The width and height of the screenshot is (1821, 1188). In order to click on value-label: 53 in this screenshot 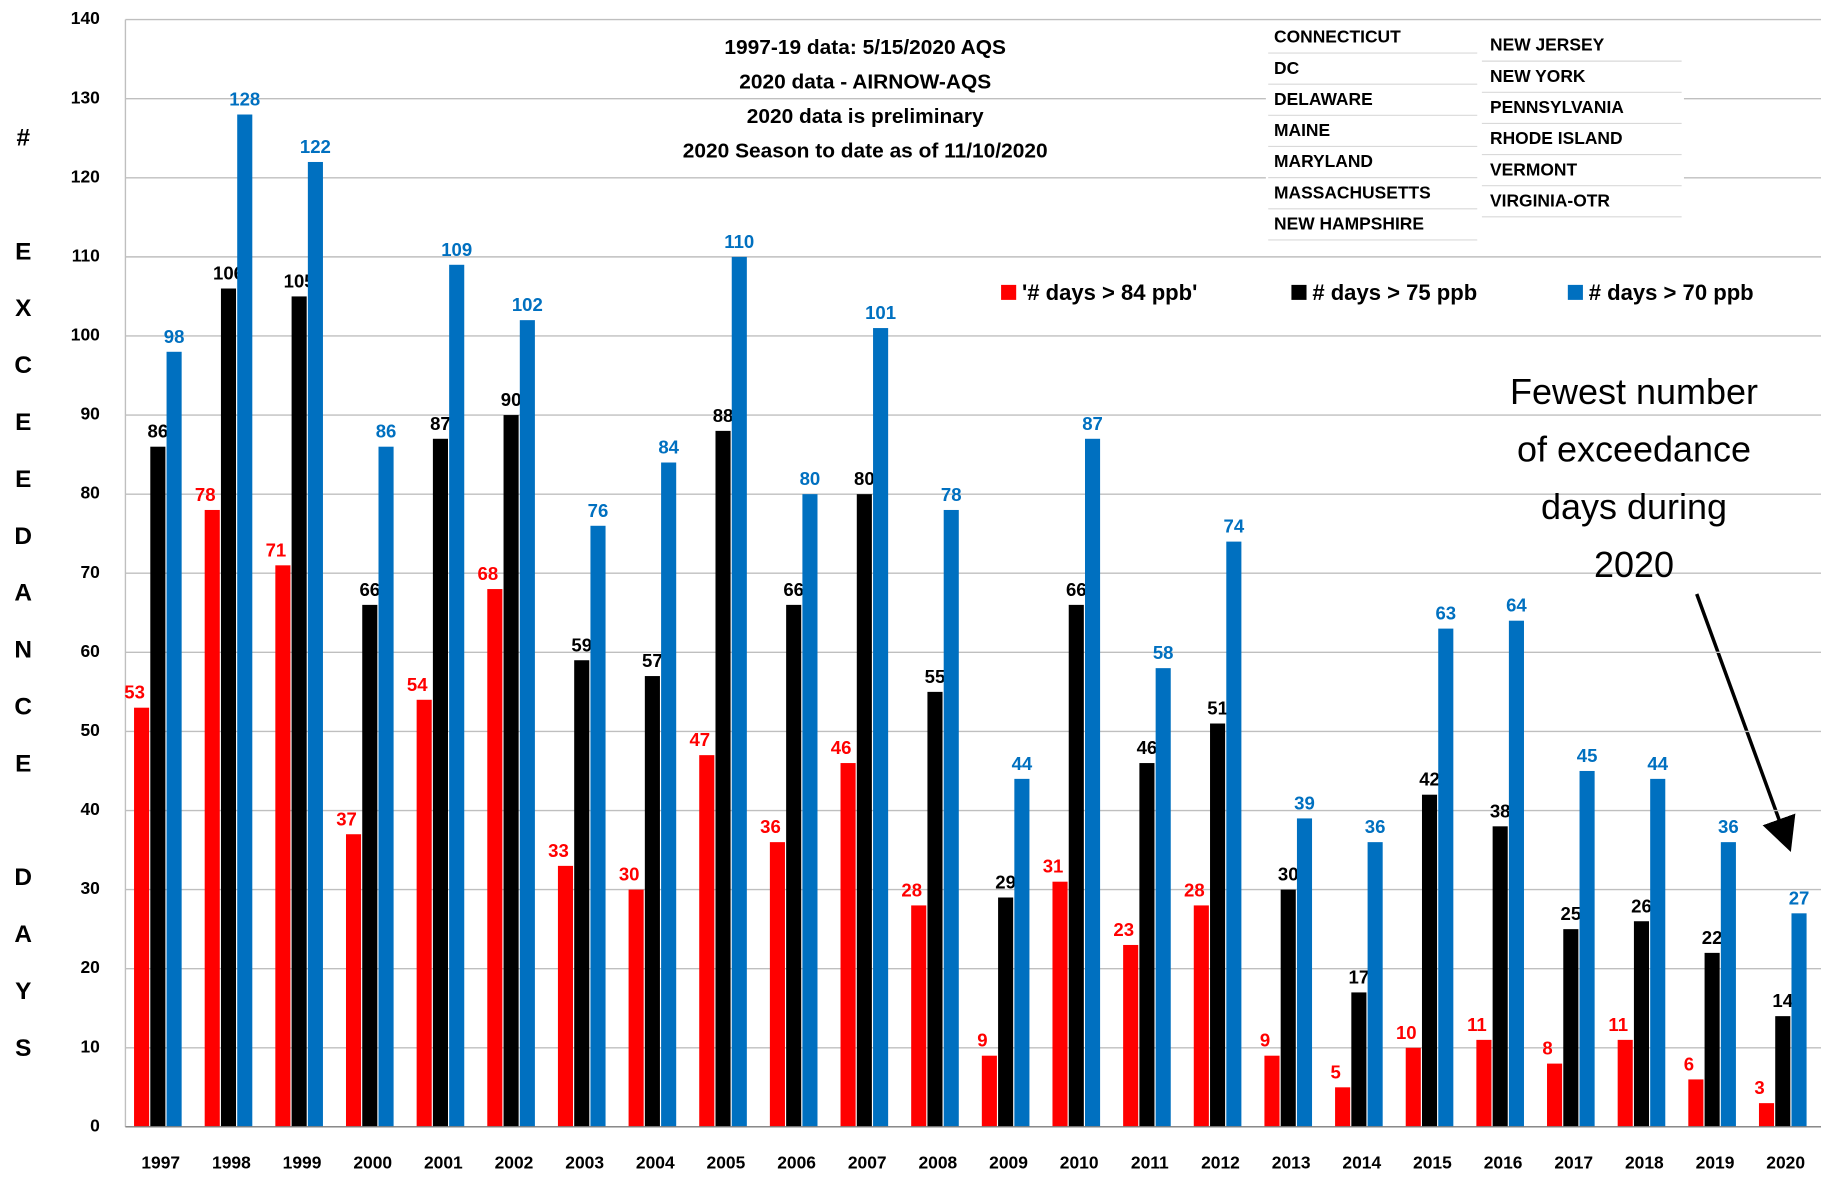, I will do `click(134, 692)`.